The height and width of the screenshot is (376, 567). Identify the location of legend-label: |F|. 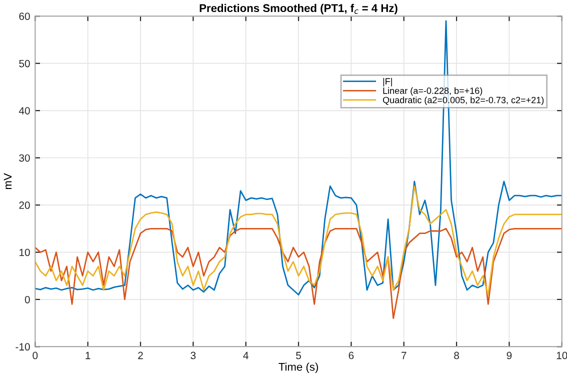
(387, 82).